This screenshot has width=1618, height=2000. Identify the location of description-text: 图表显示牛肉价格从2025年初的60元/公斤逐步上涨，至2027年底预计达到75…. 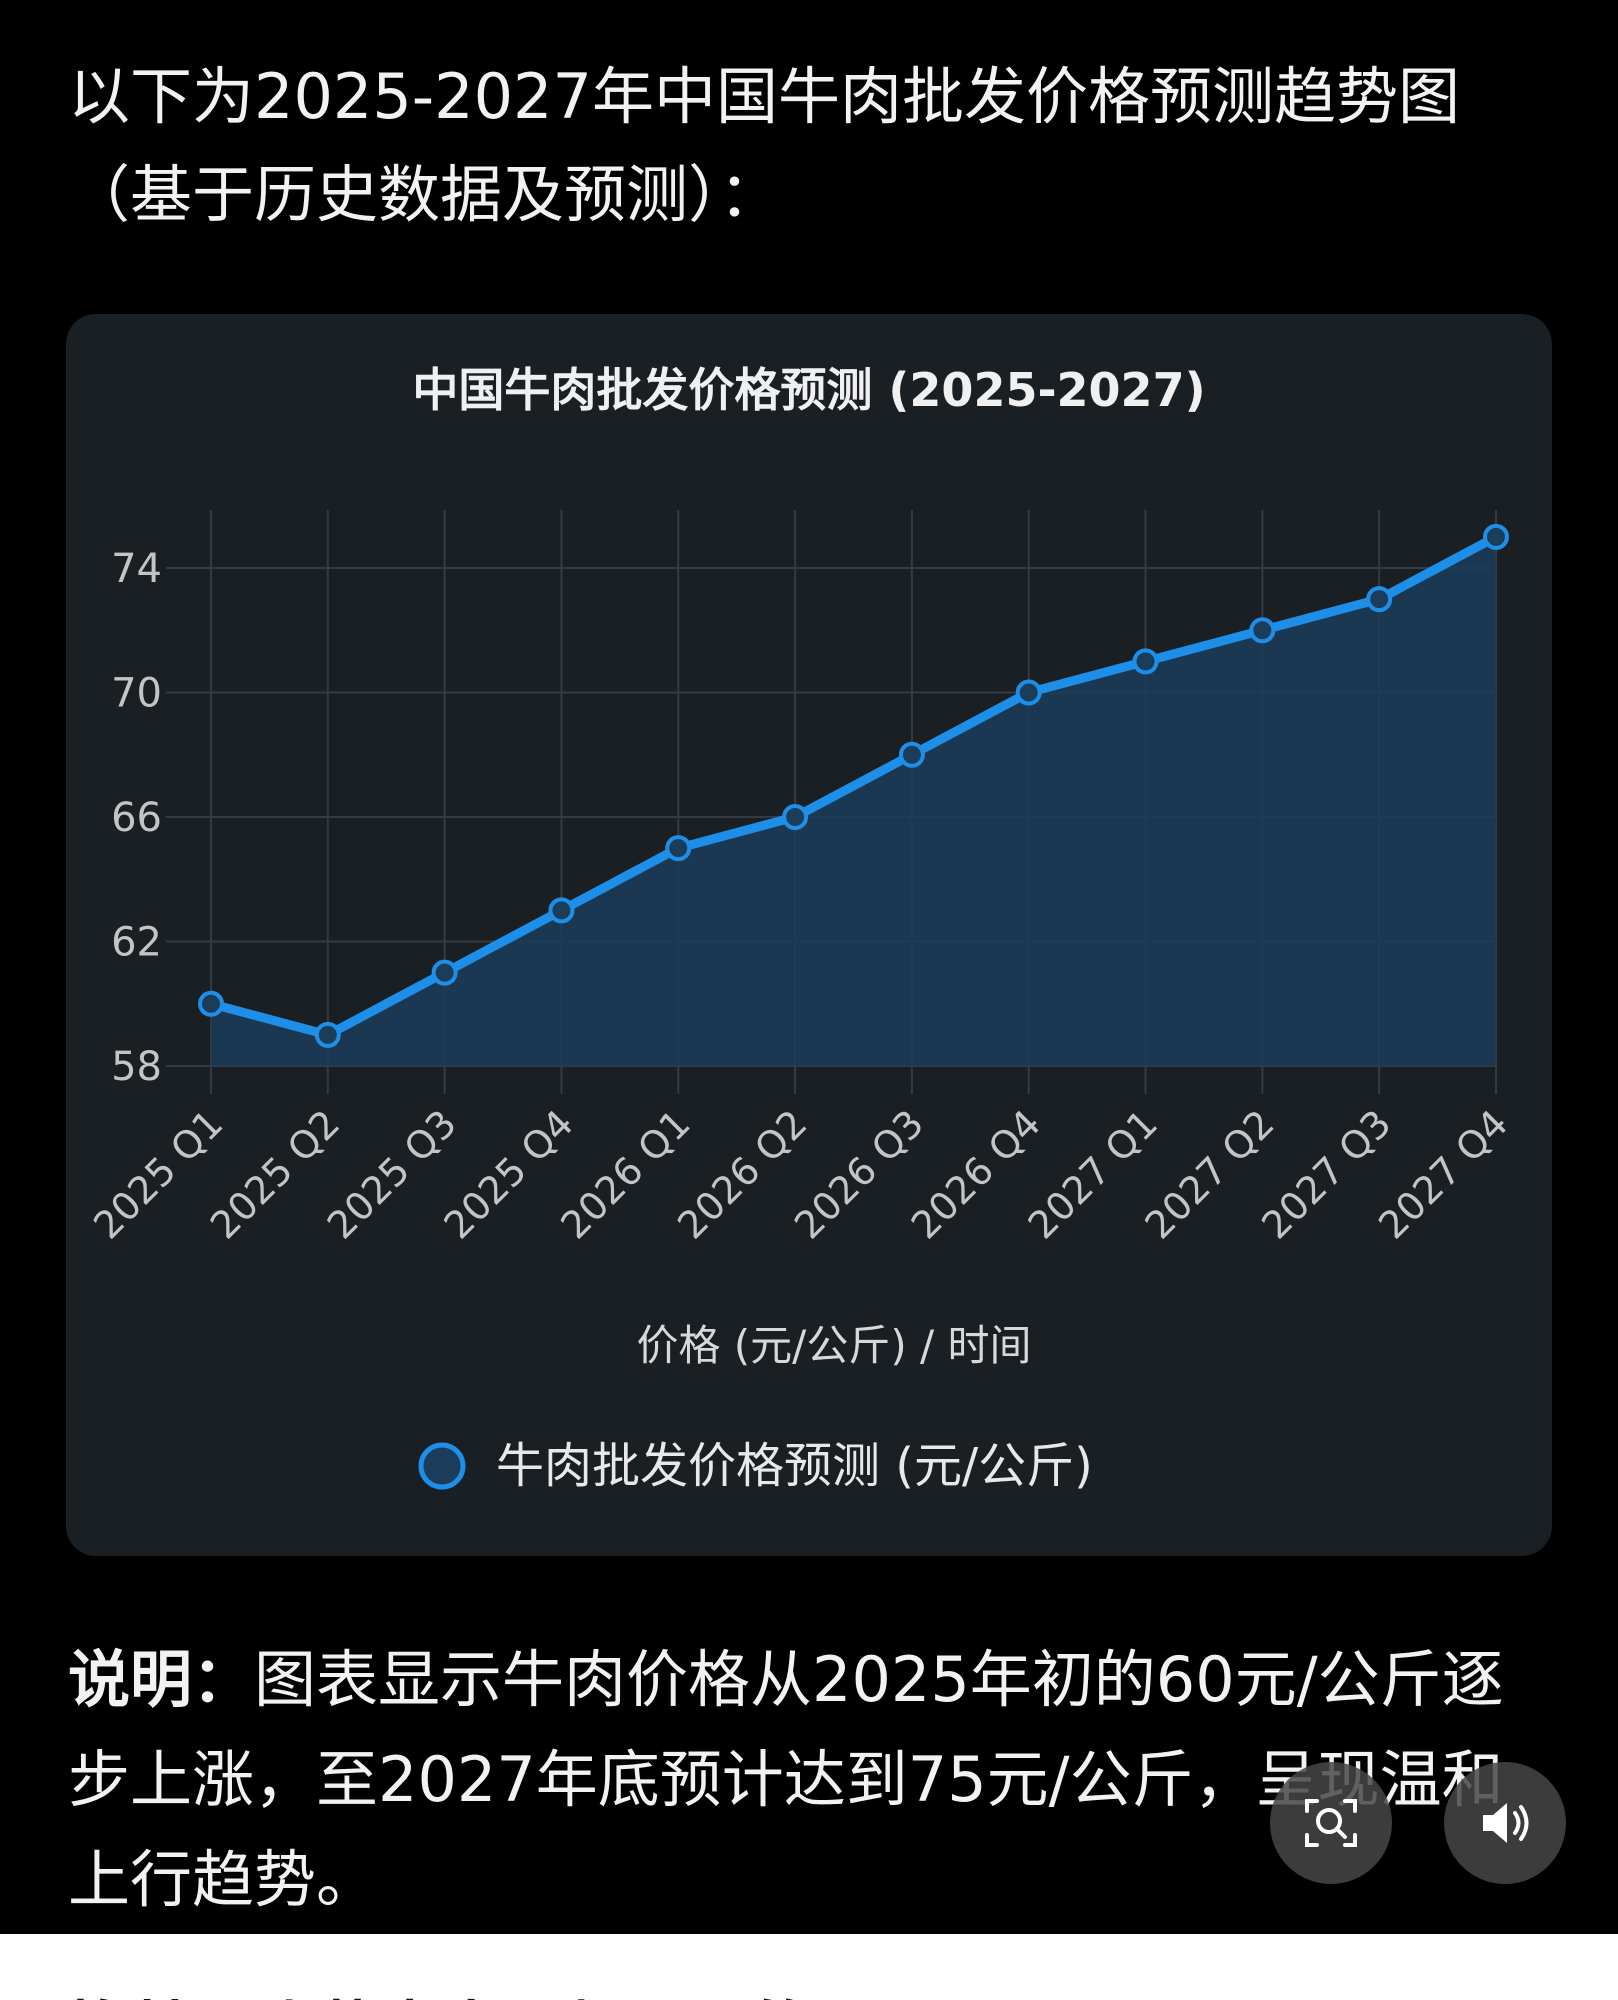
(786, 1779).